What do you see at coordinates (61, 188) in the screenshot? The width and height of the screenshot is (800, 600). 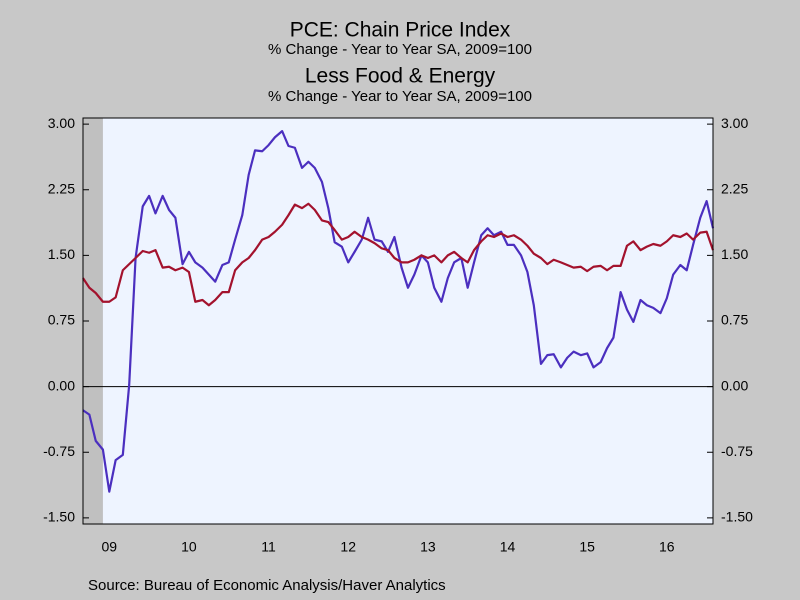 I see `y-tick-label: 2.25` at bounding box center [61, 188].